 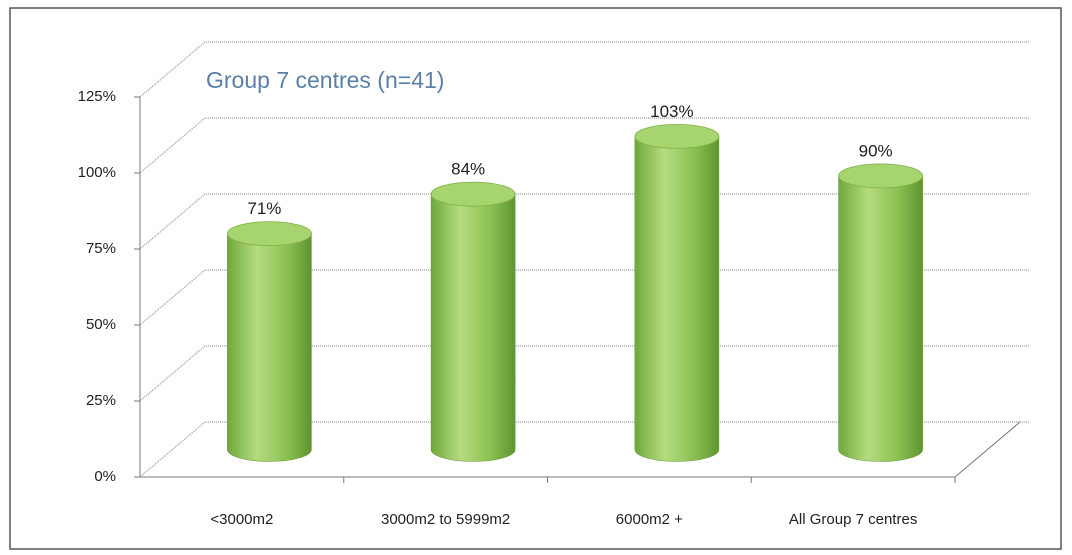 What do you see at coordinates (101, 324) in the screenshot?
I see `y-tick-label: 50%` at bounding box center [101, 324].